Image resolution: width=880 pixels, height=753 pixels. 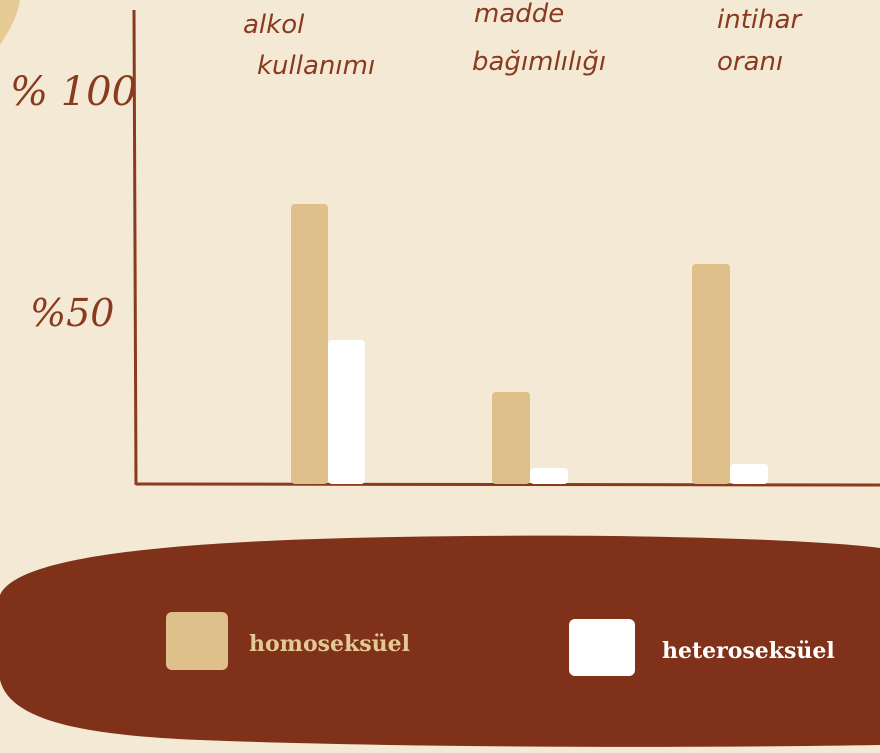 I want to click on y-tick-label-100: % 100, so click(x=73, y=92).